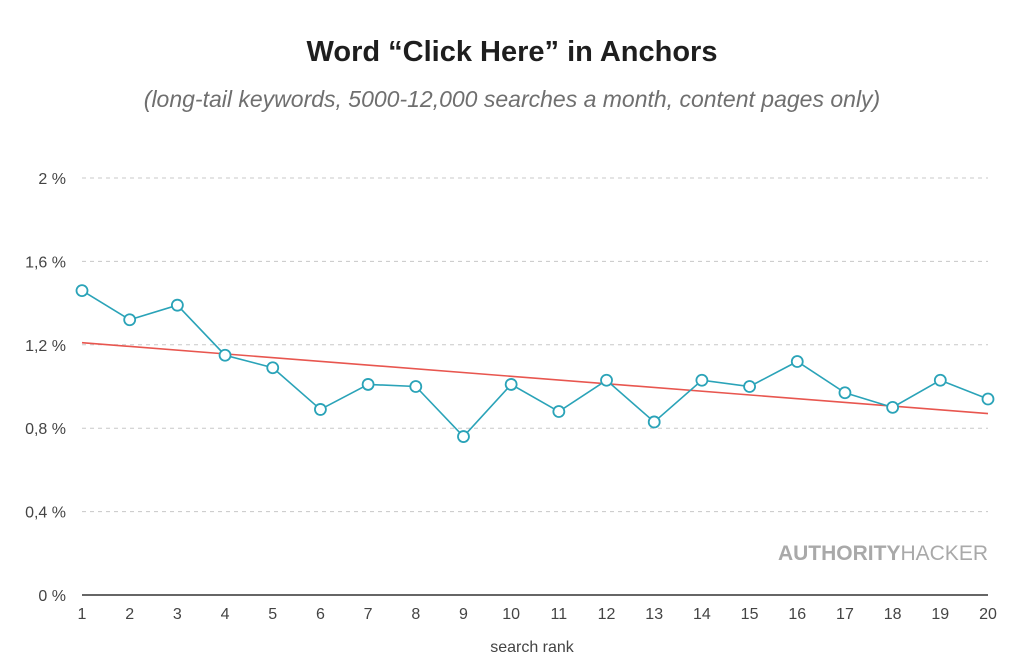  I want to click on x-tick-label: 16, so click(797, 614).